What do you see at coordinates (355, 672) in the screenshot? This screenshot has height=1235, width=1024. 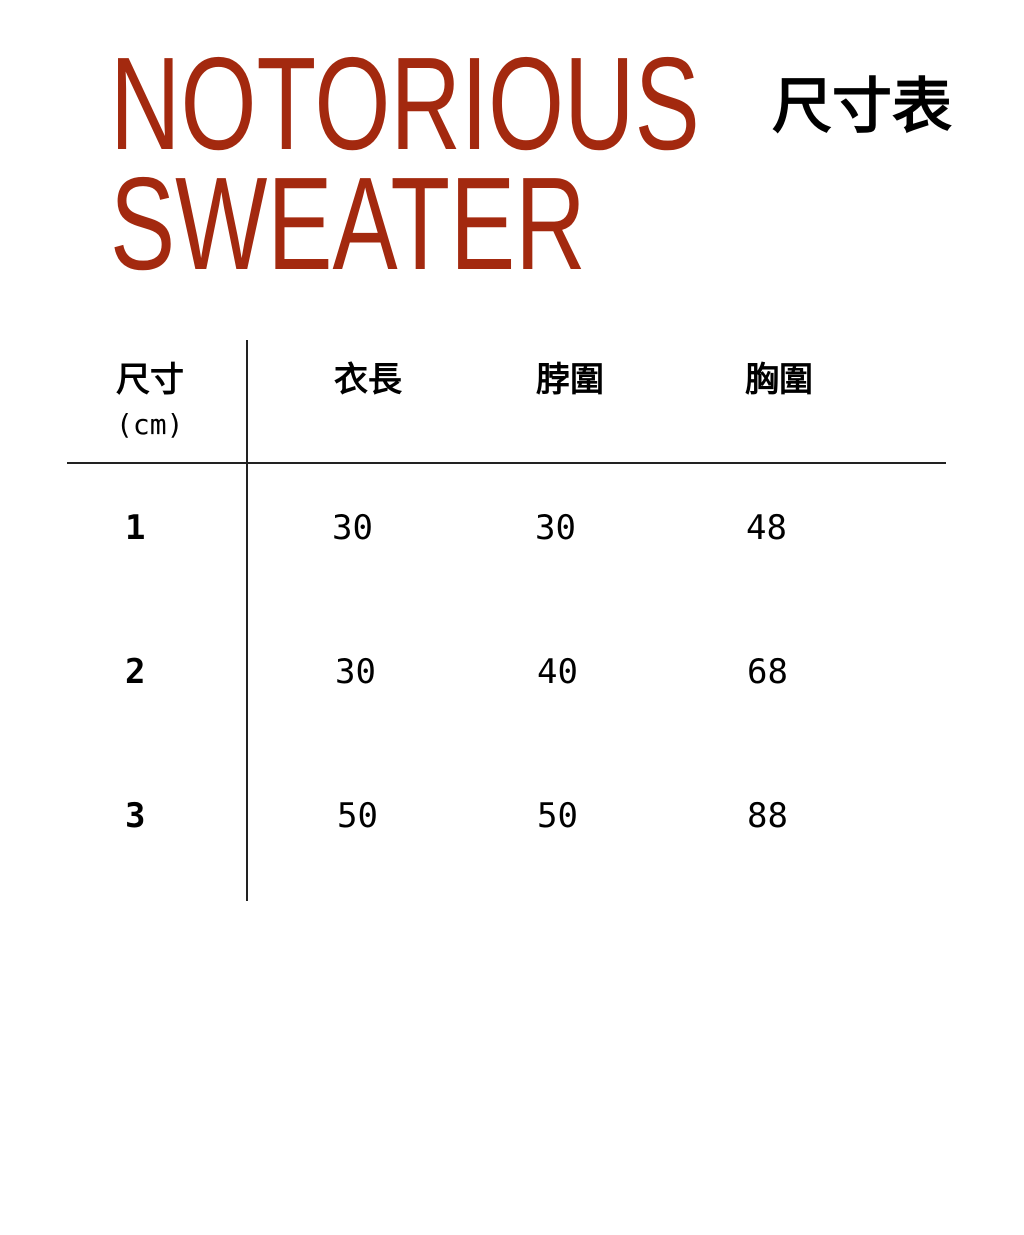 I see `cell-length-2: 30` at bounding box center [355, 672].